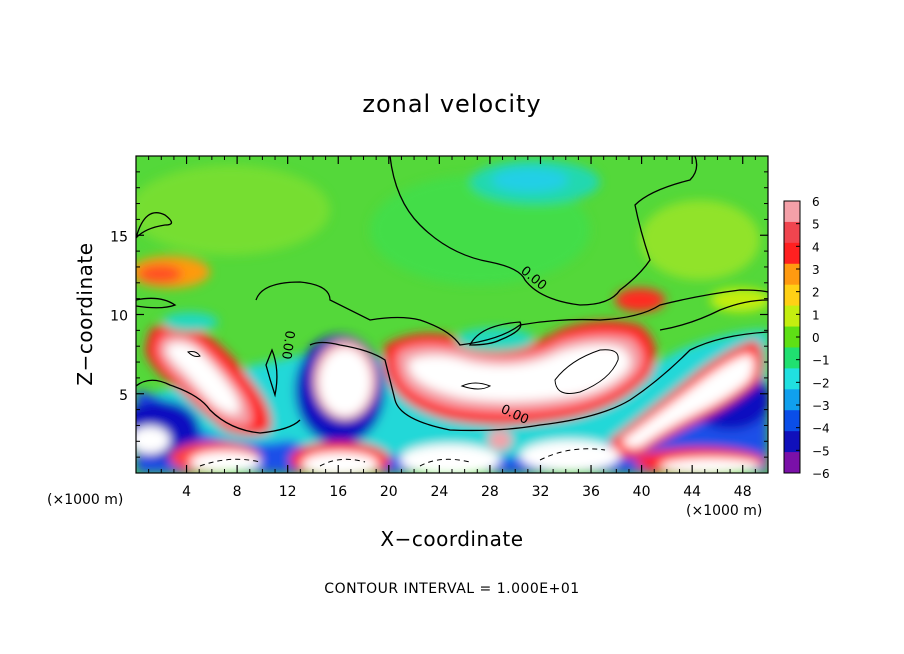  I want to click on colorbar-tick-label: −5, so click(821, 451).